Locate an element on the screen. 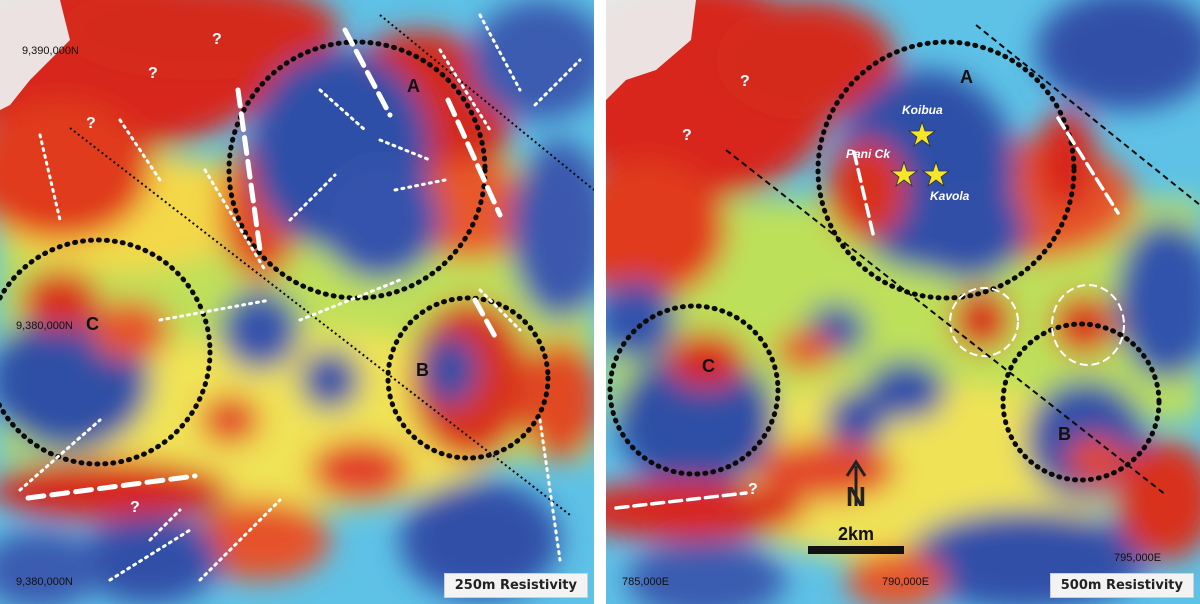 The width and height of the screenshot is (1200, 604). north-label: N is located at coordinates (856, 496).